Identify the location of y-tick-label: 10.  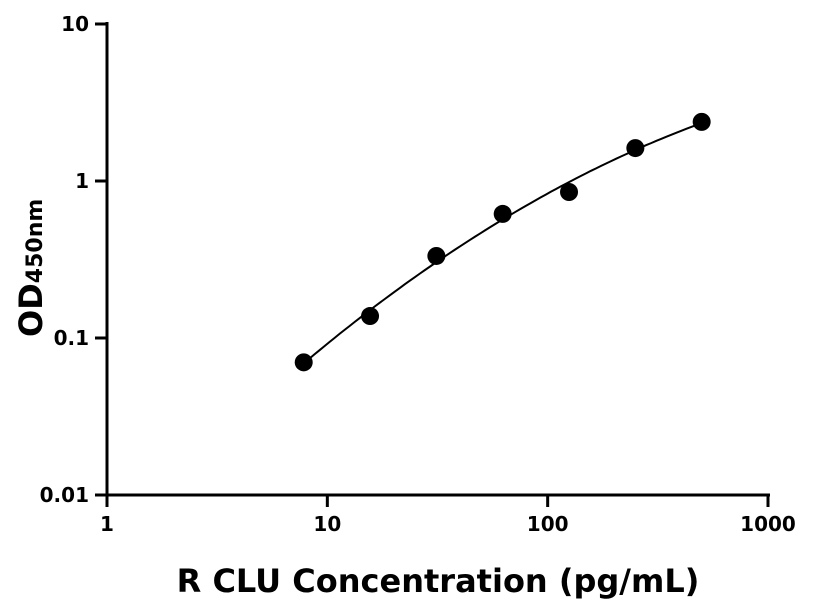
(75, 24).